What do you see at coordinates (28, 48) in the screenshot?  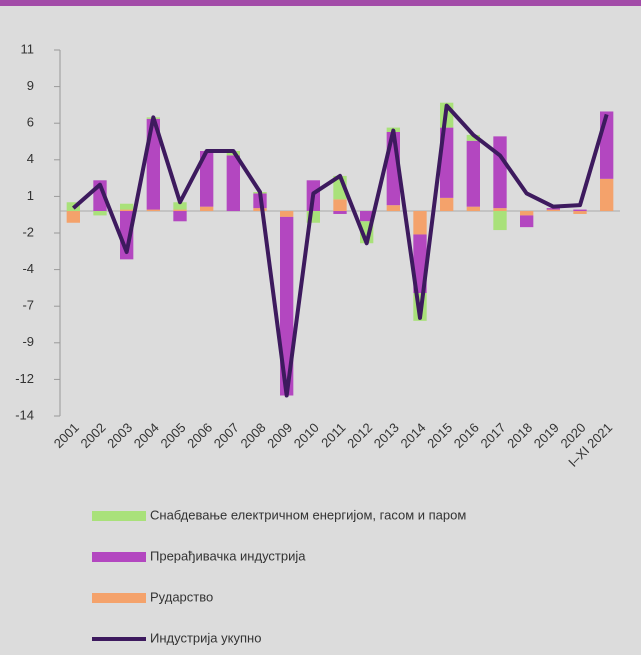 I see `y-tick-label: 11` at bounding box center [28, 48].